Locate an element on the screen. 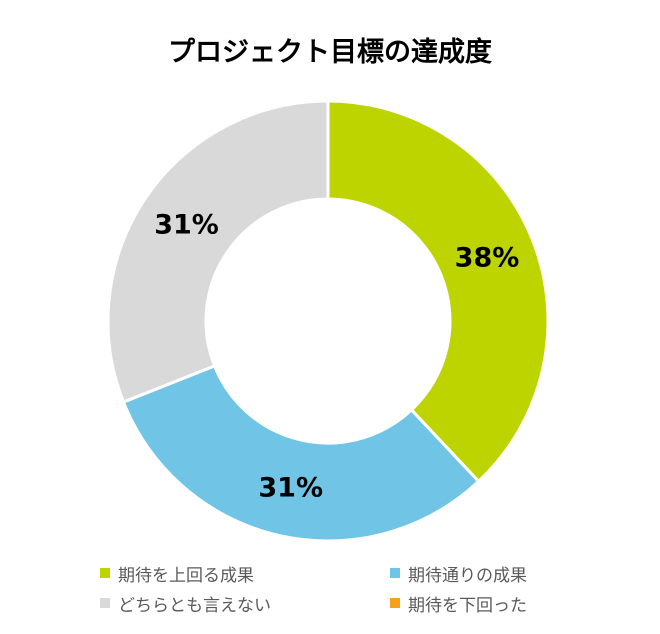 The width and height of the screenshot is (660, 634). legend-label: 期待を上回る成果 is located at coordinates (186, 575).